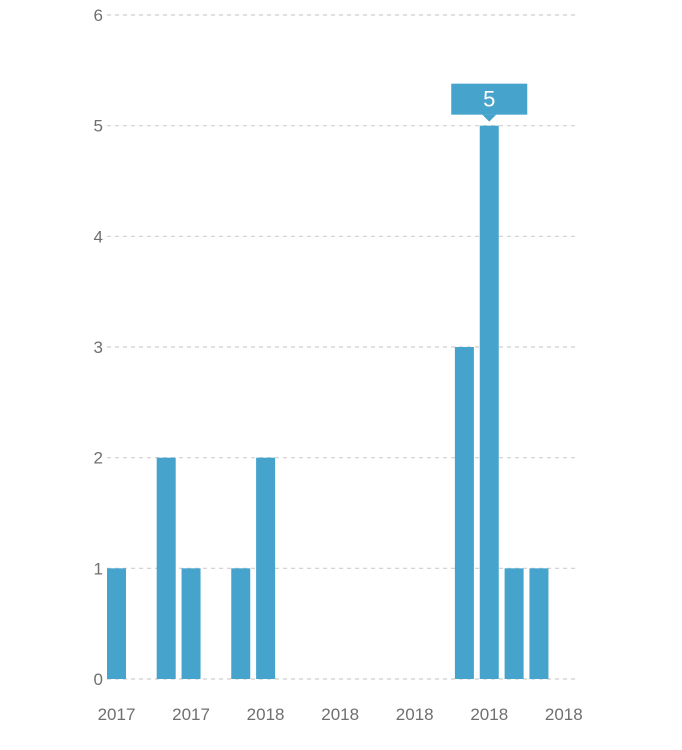 The image size is (682, 750). I want to click on x-axis-ticks: 2017 2017 2018 2018 2018 2018 2018, so click(340, 714).